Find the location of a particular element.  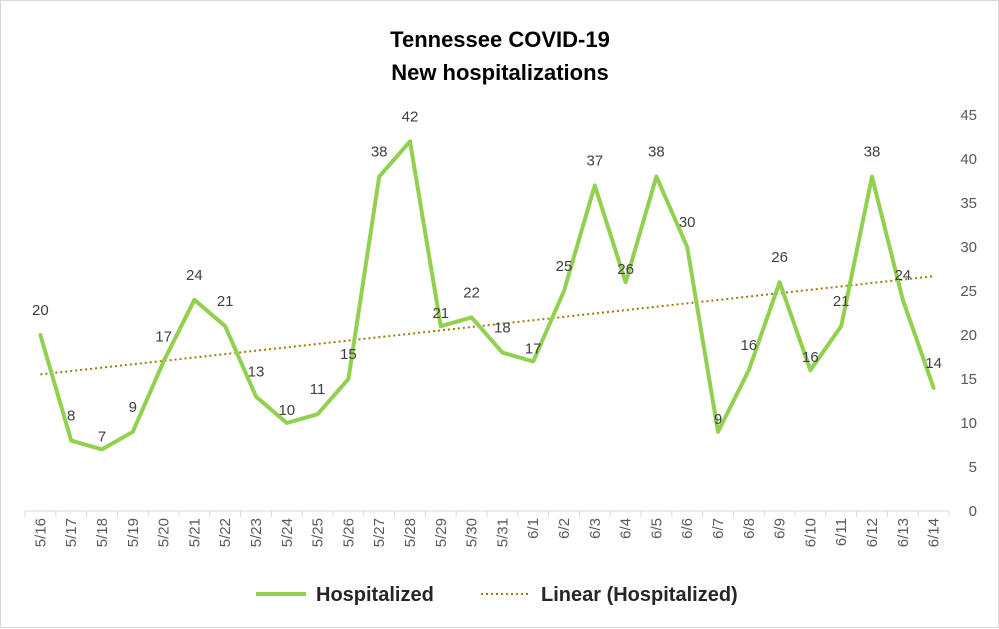

x-tick-label: 5/17 is located at coordinates (71, 532).